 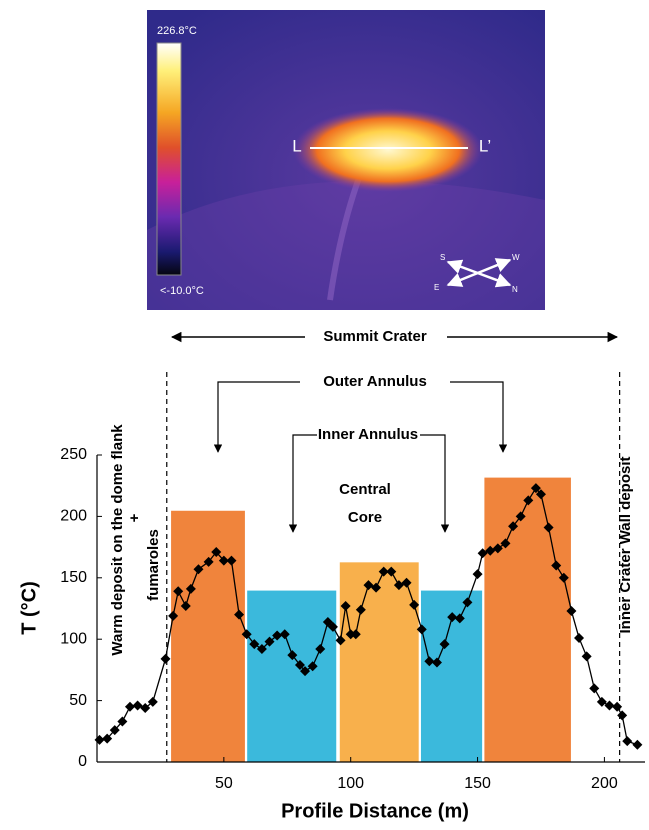 I want to click on annotation: Inner Annulus, so click(x=368, y=434).